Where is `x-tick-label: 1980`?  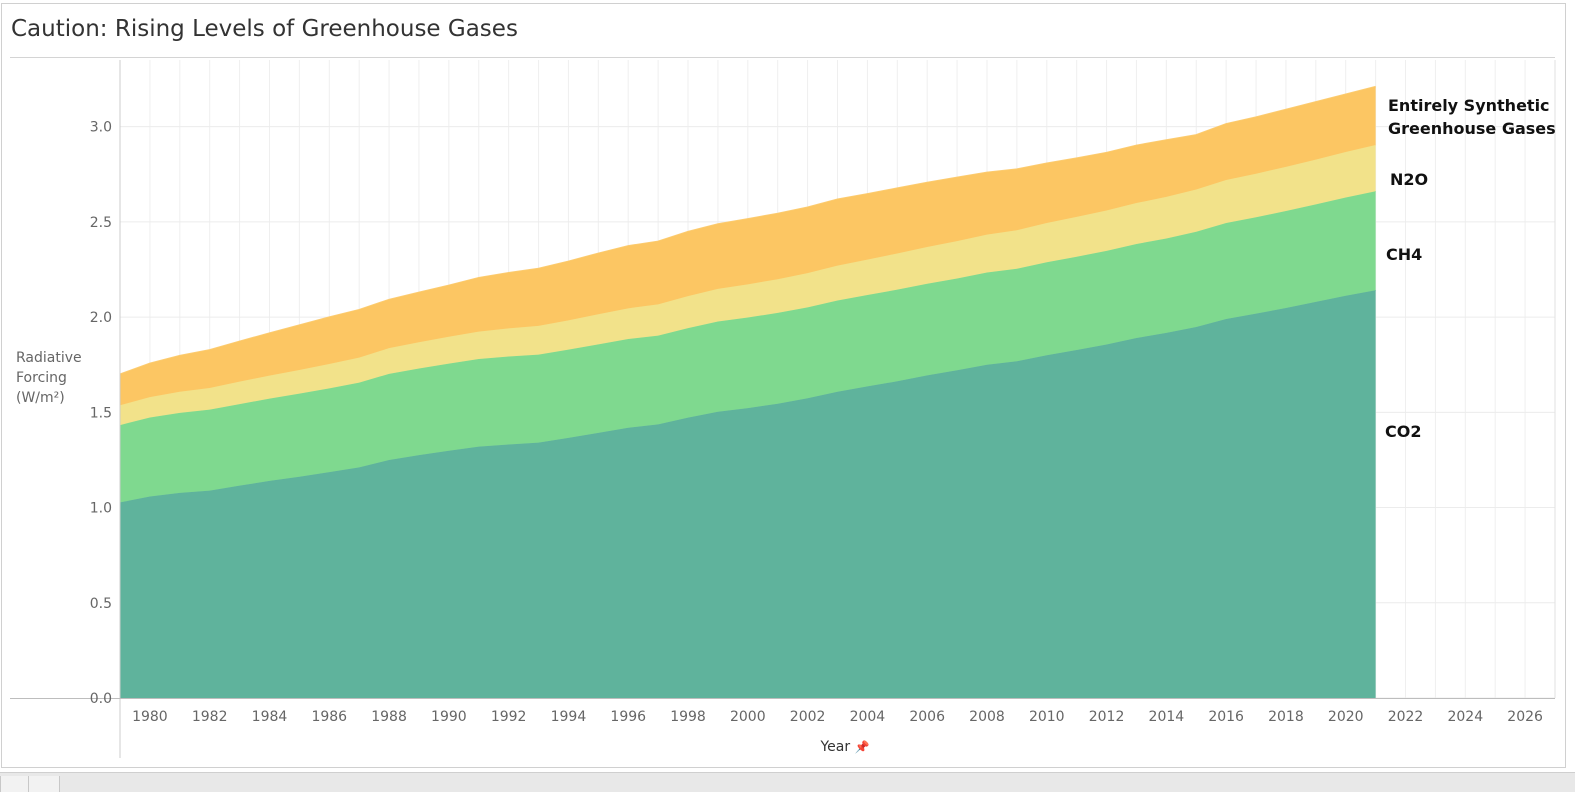
x-tick-label: 1980 is located at coordinates (150, 717).